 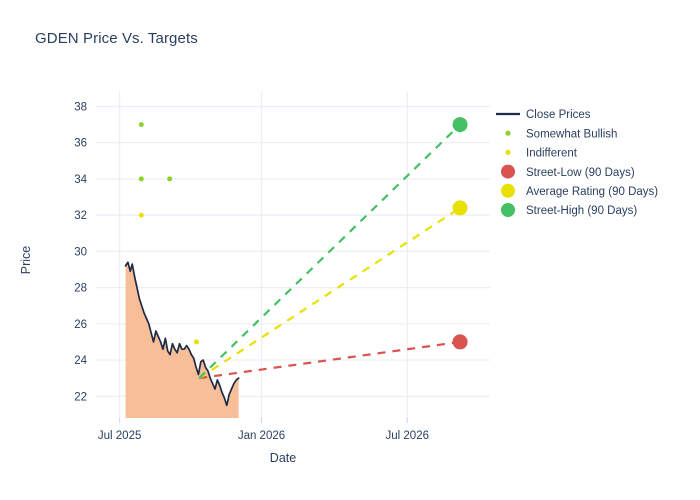 I want to click on y-tick-label: 32, so click(x=80, y=216).